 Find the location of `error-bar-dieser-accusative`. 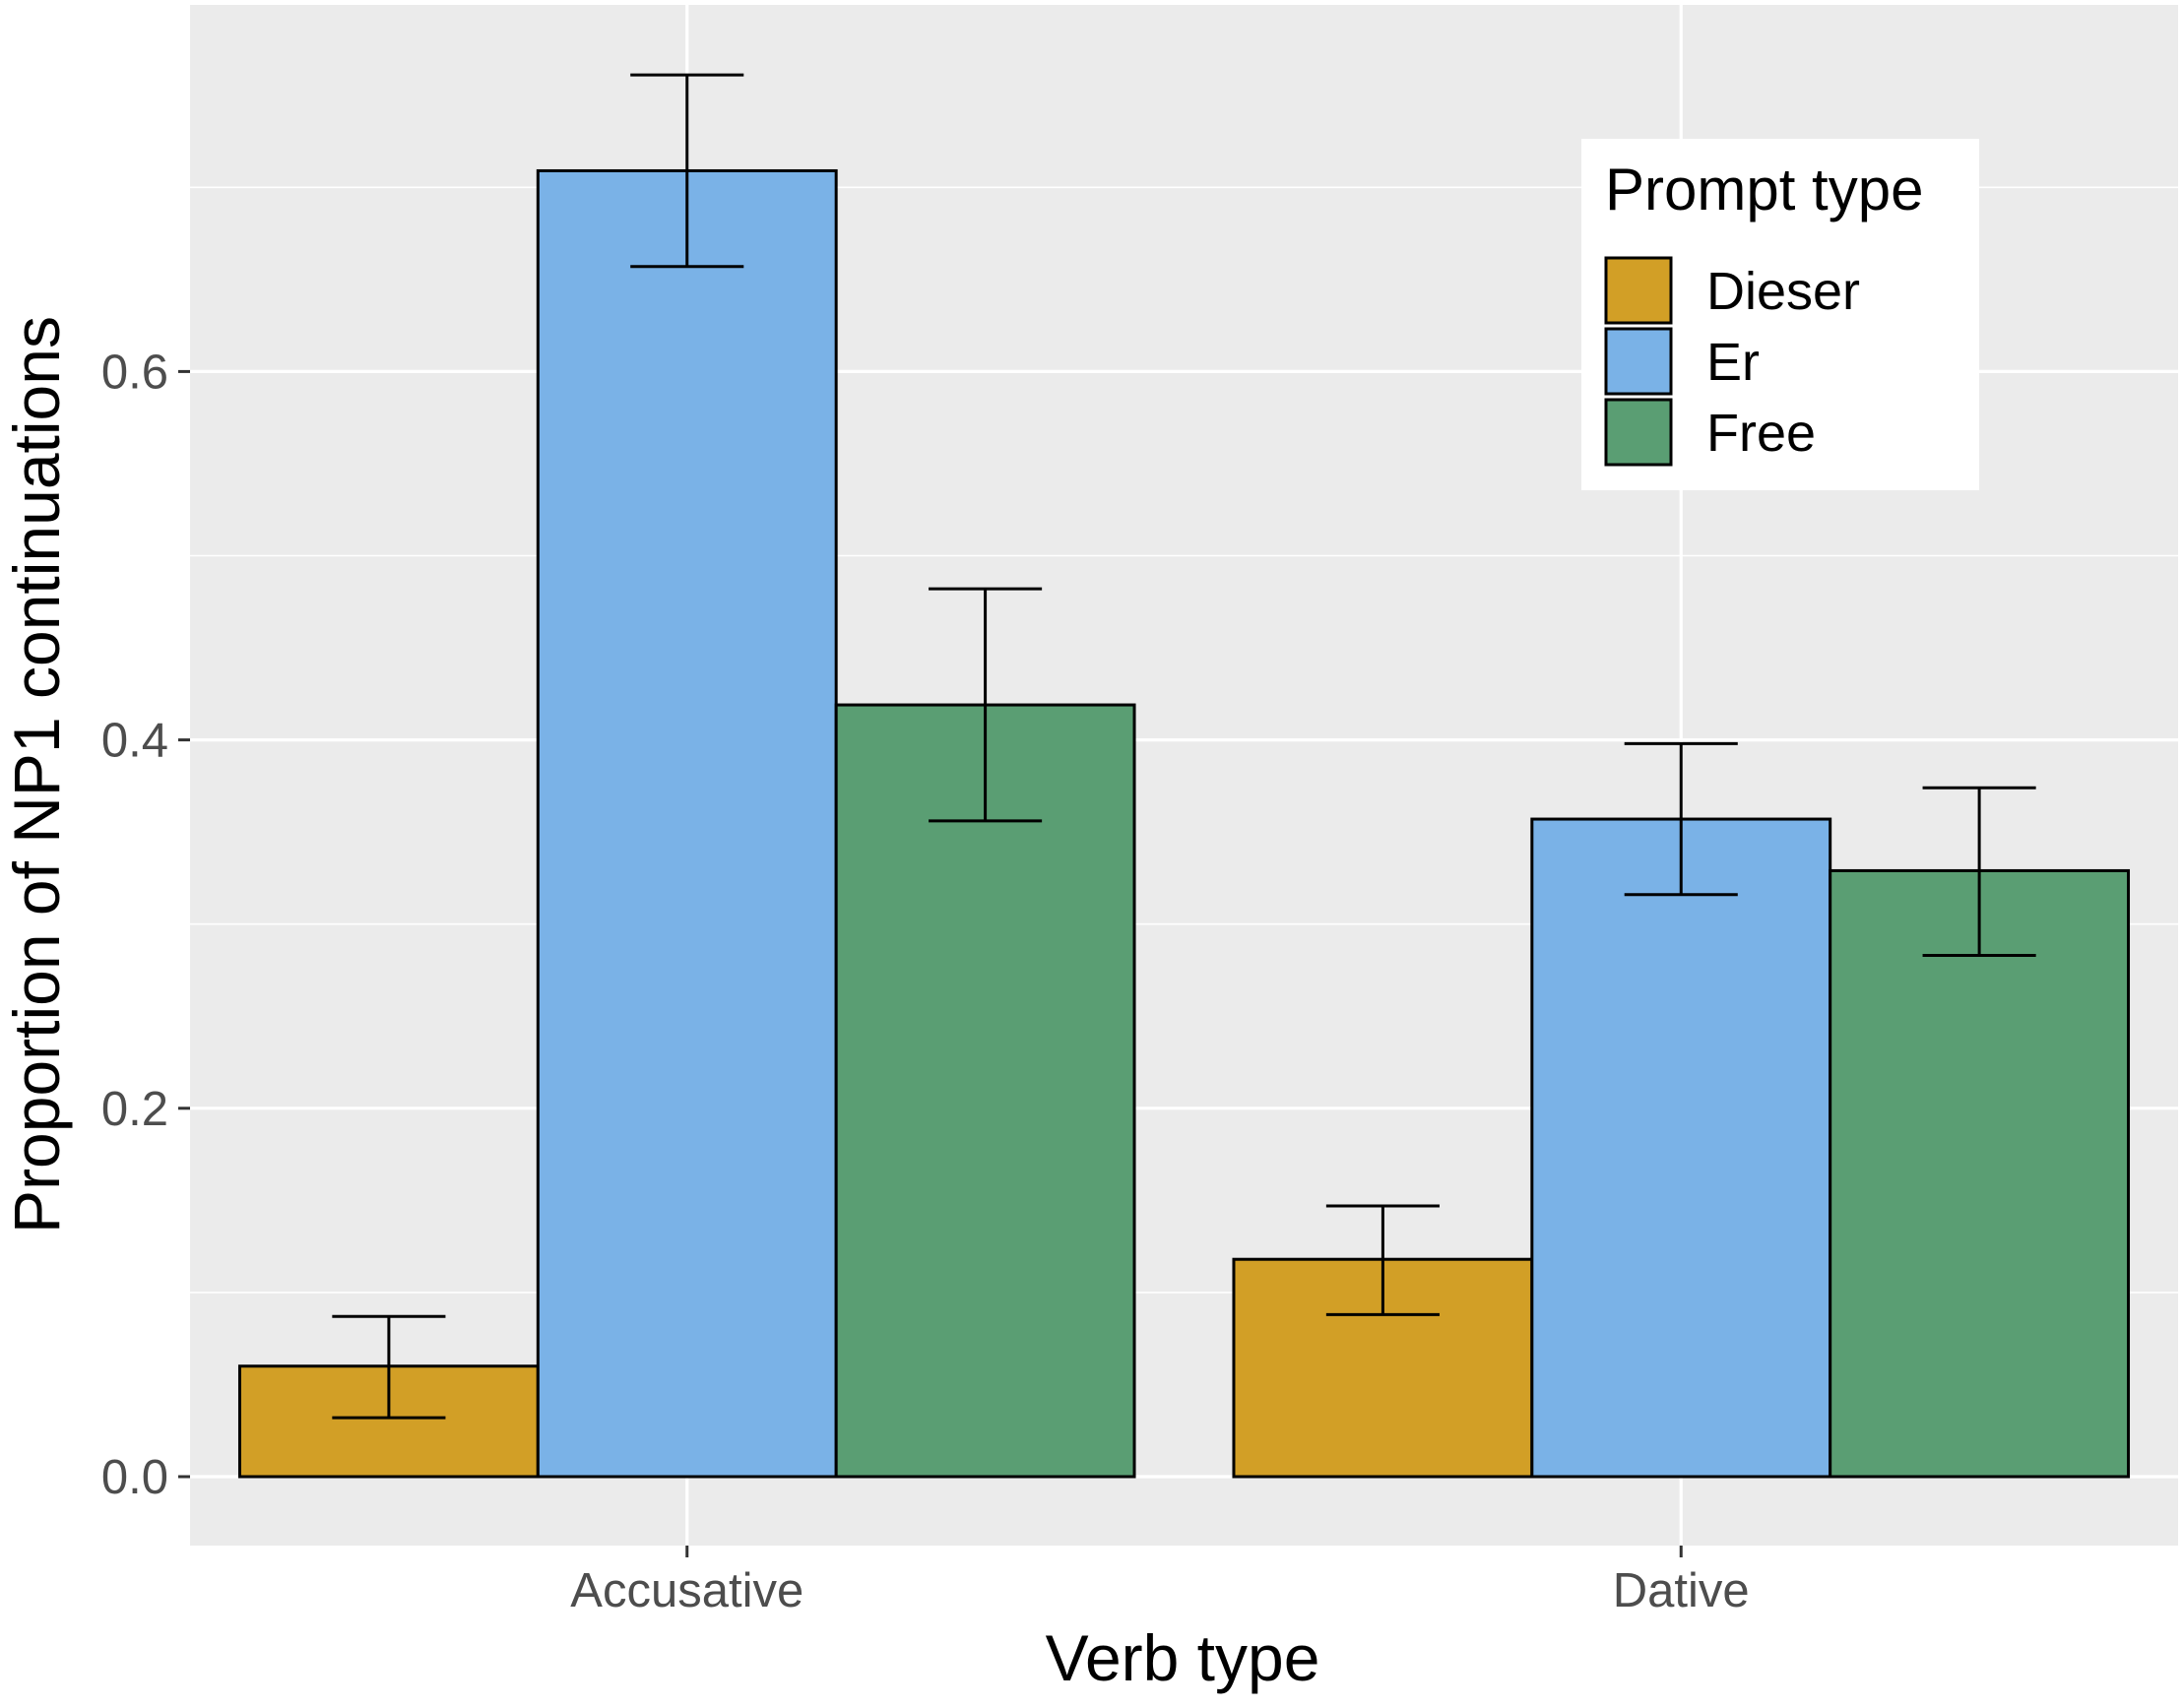

error-bar-dieser-accusative is located at coordinates (389, 1367).